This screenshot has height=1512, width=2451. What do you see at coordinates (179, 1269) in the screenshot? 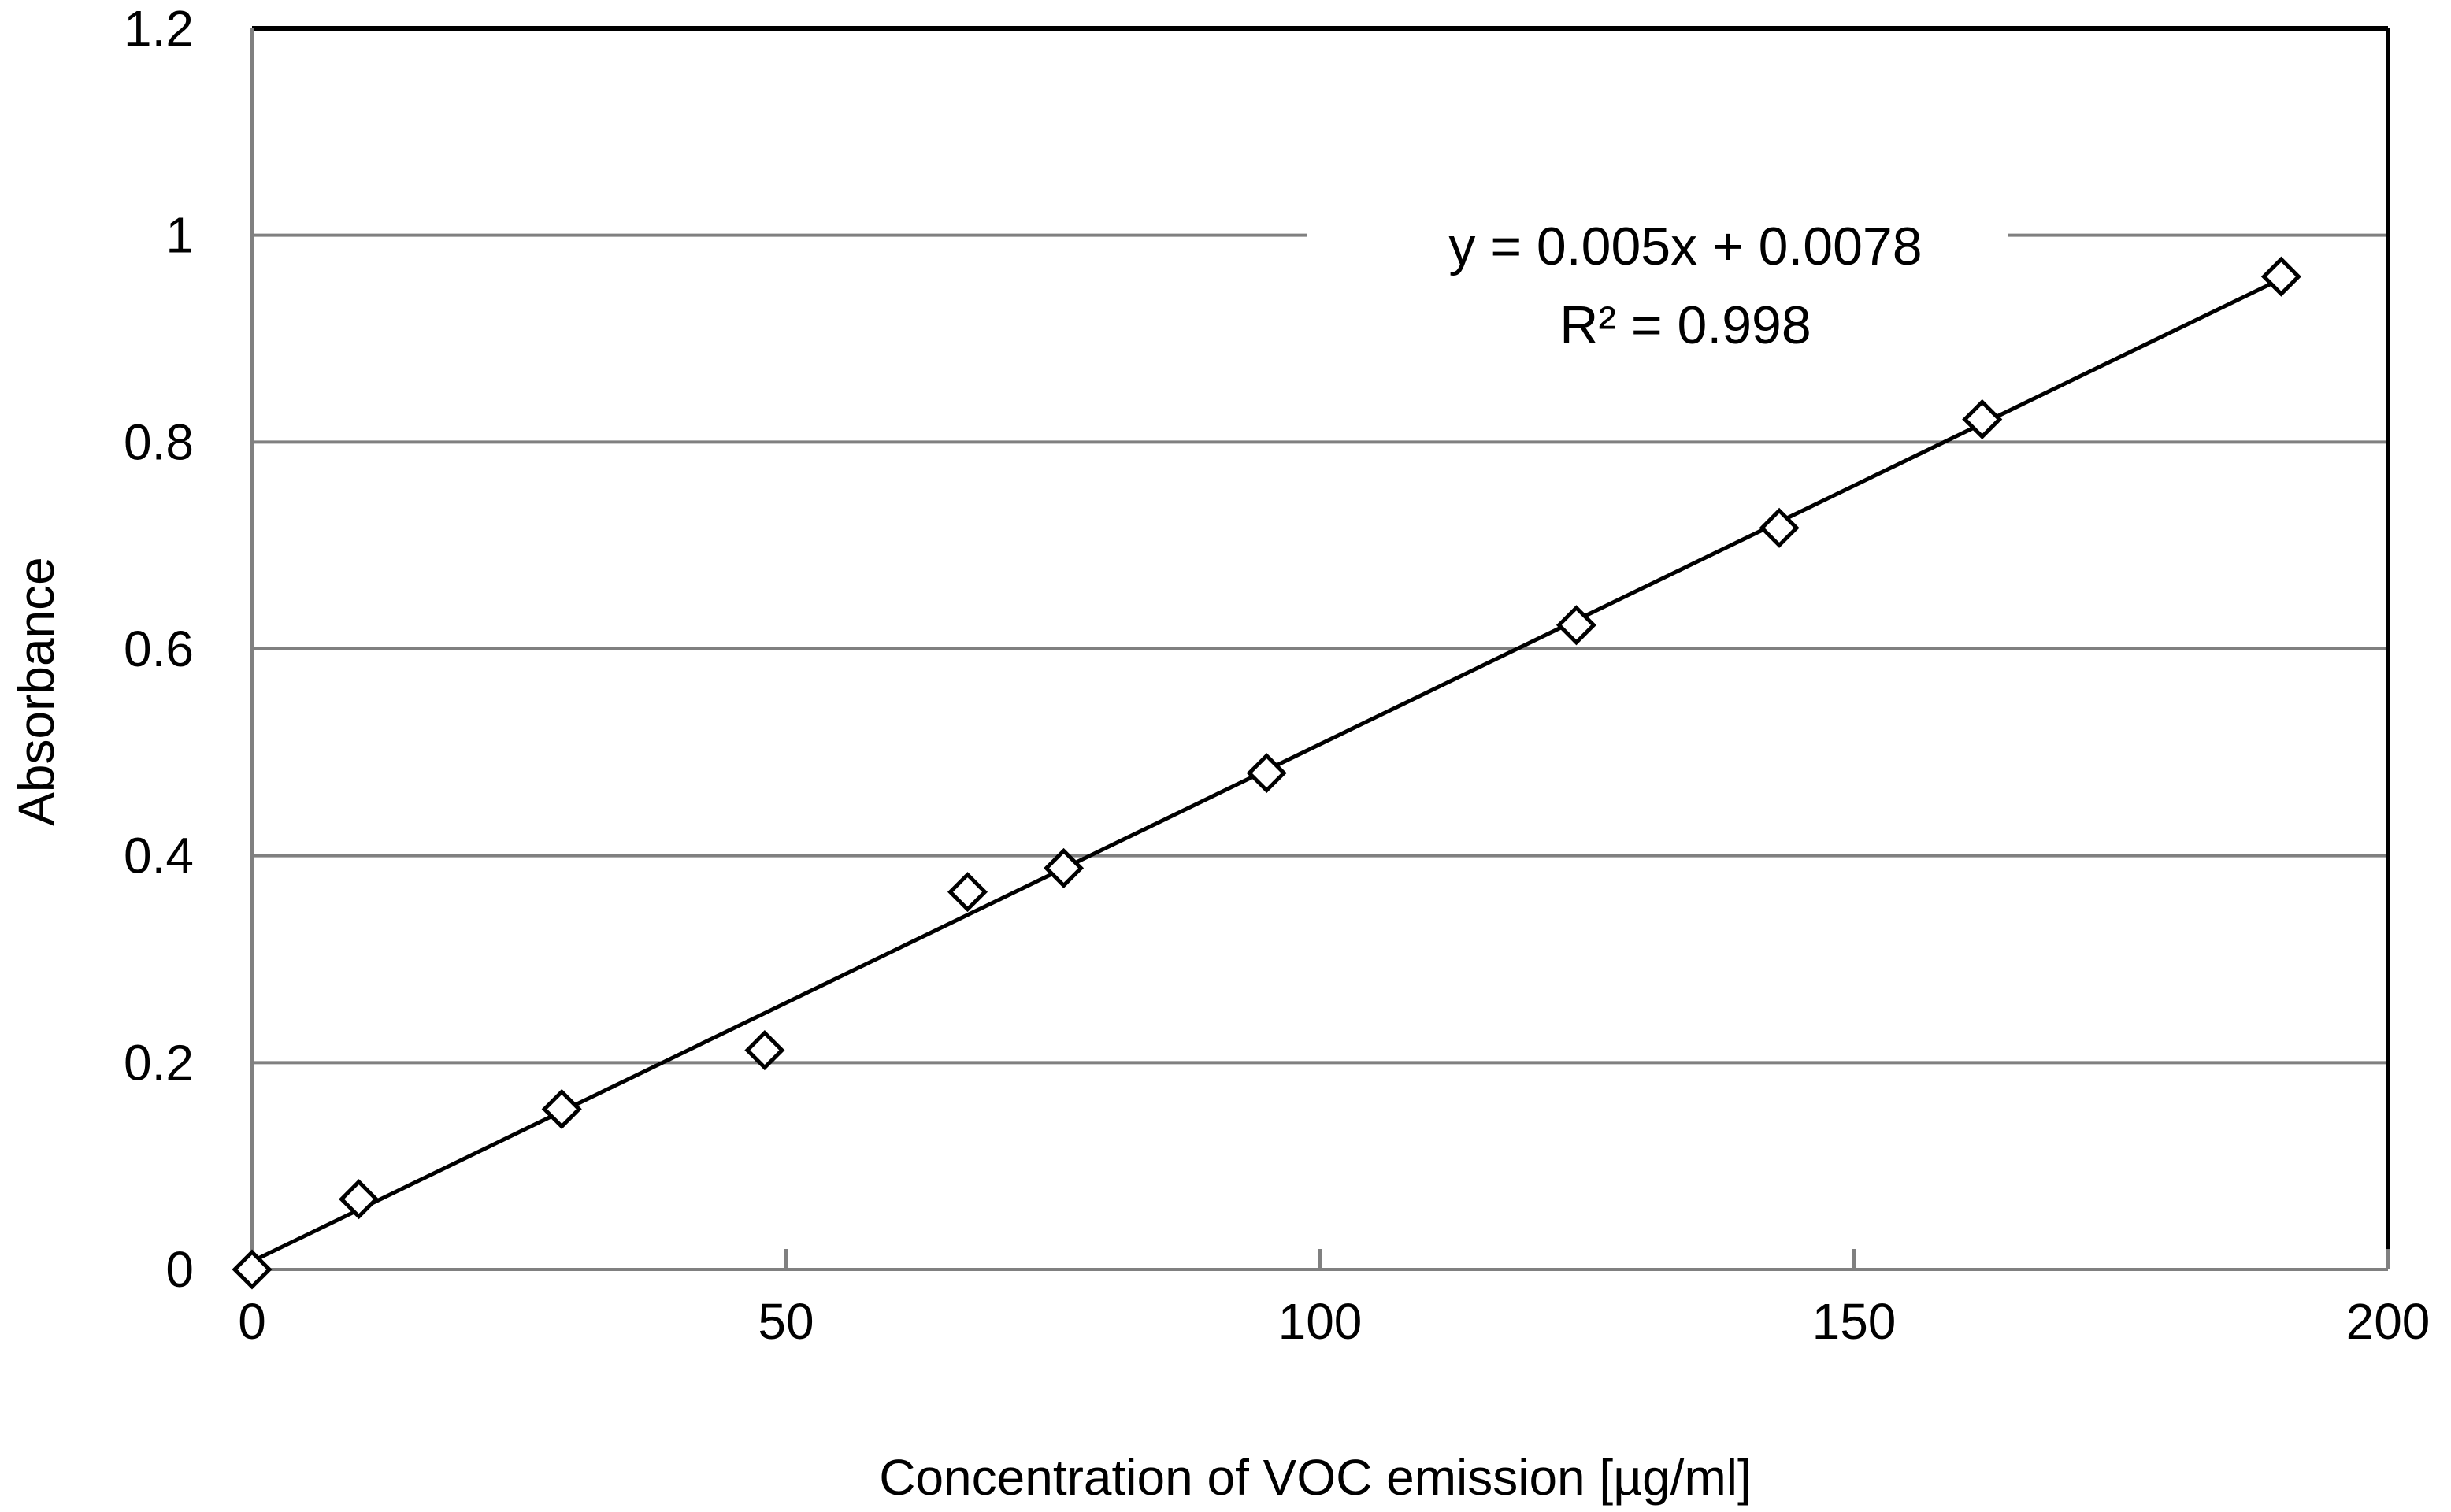
I see `y-tick-label-0: 0` at bounding box center [179, 1269].